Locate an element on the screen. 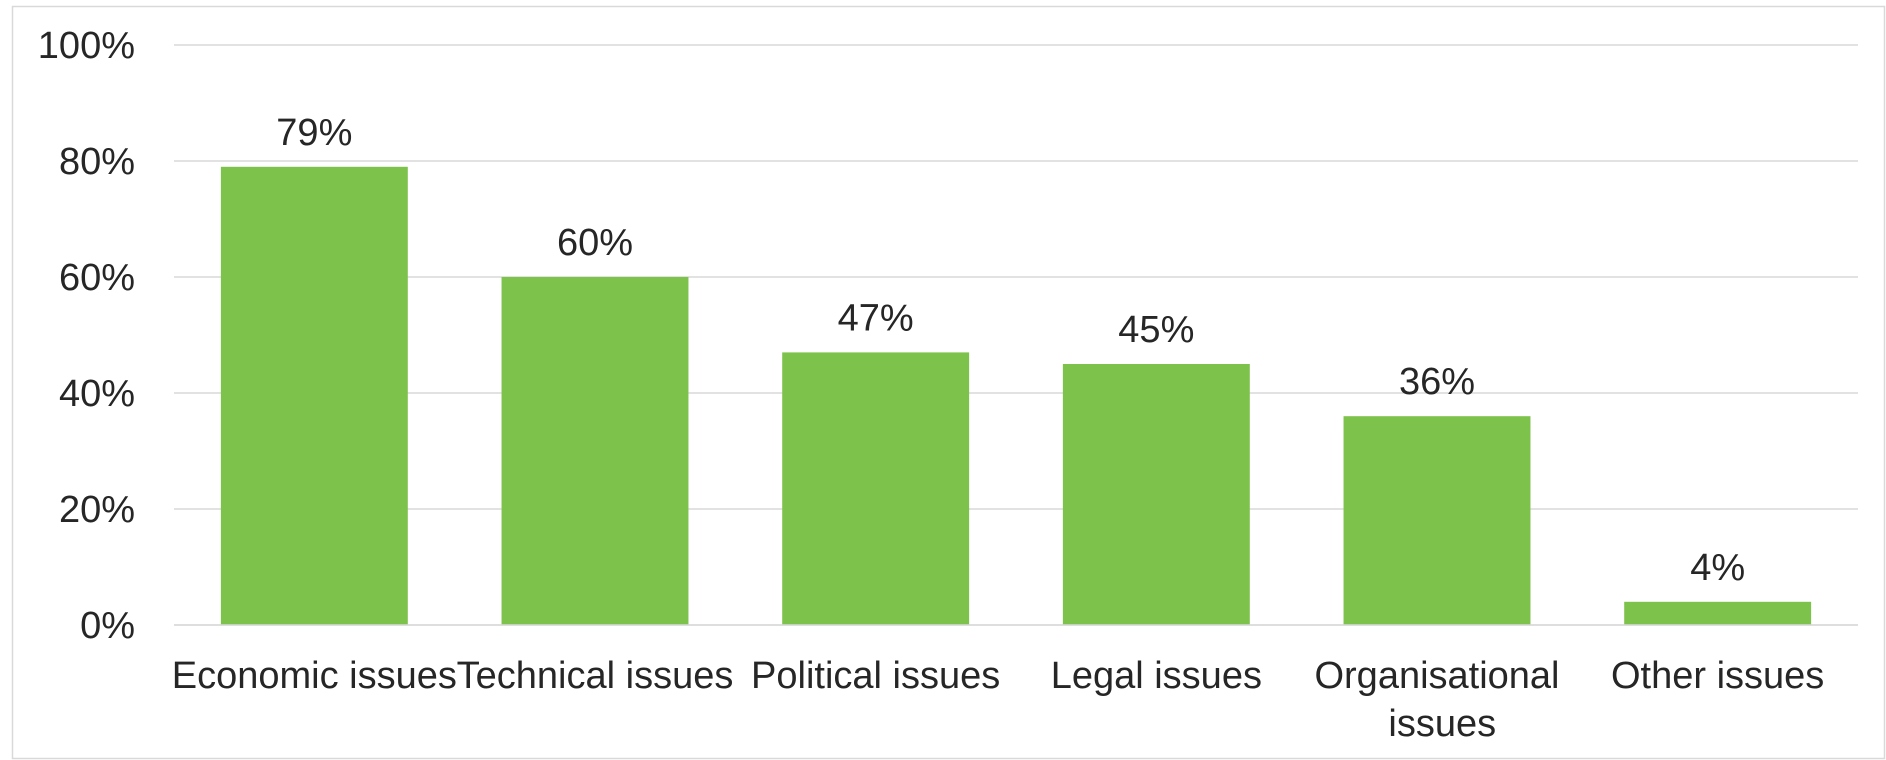  x-tick-label: Legal issues is located at coordinates (1156, 676).